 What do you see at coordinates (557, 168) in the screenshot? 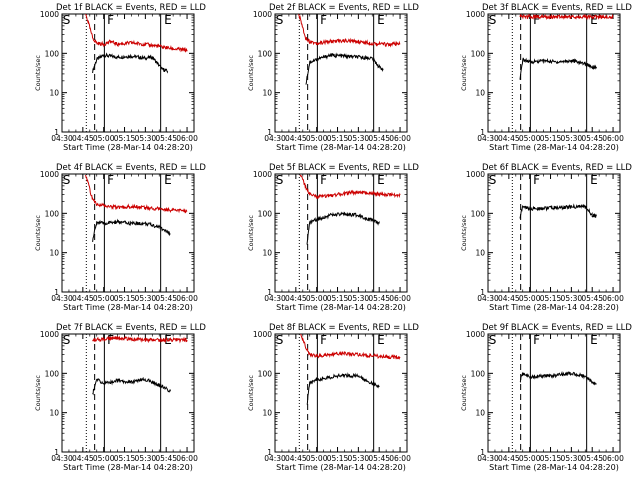
I see `panel-title: Det 6f BLACK = Events, RED = LLD` at bounding box center [557, 168].